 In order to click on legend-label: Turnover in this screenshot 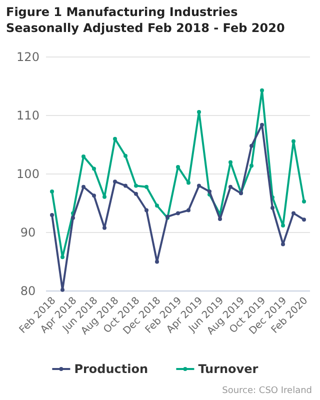, I will do `click(228, 369)`.